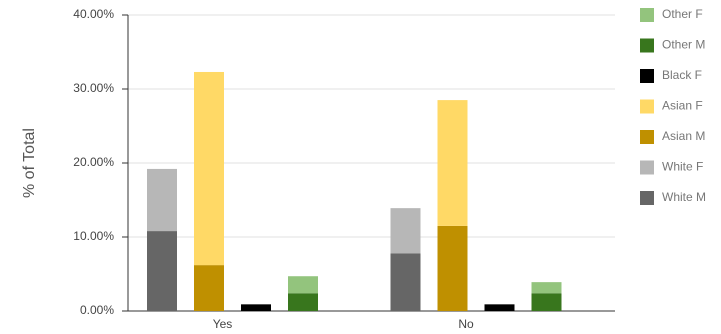 Image resolution: width=721 pixels, height=334 pixels. What do you see at coordinates (682, 167) in the screenshot?
I see `legend-label: White F` at bounding box center [682, 167].